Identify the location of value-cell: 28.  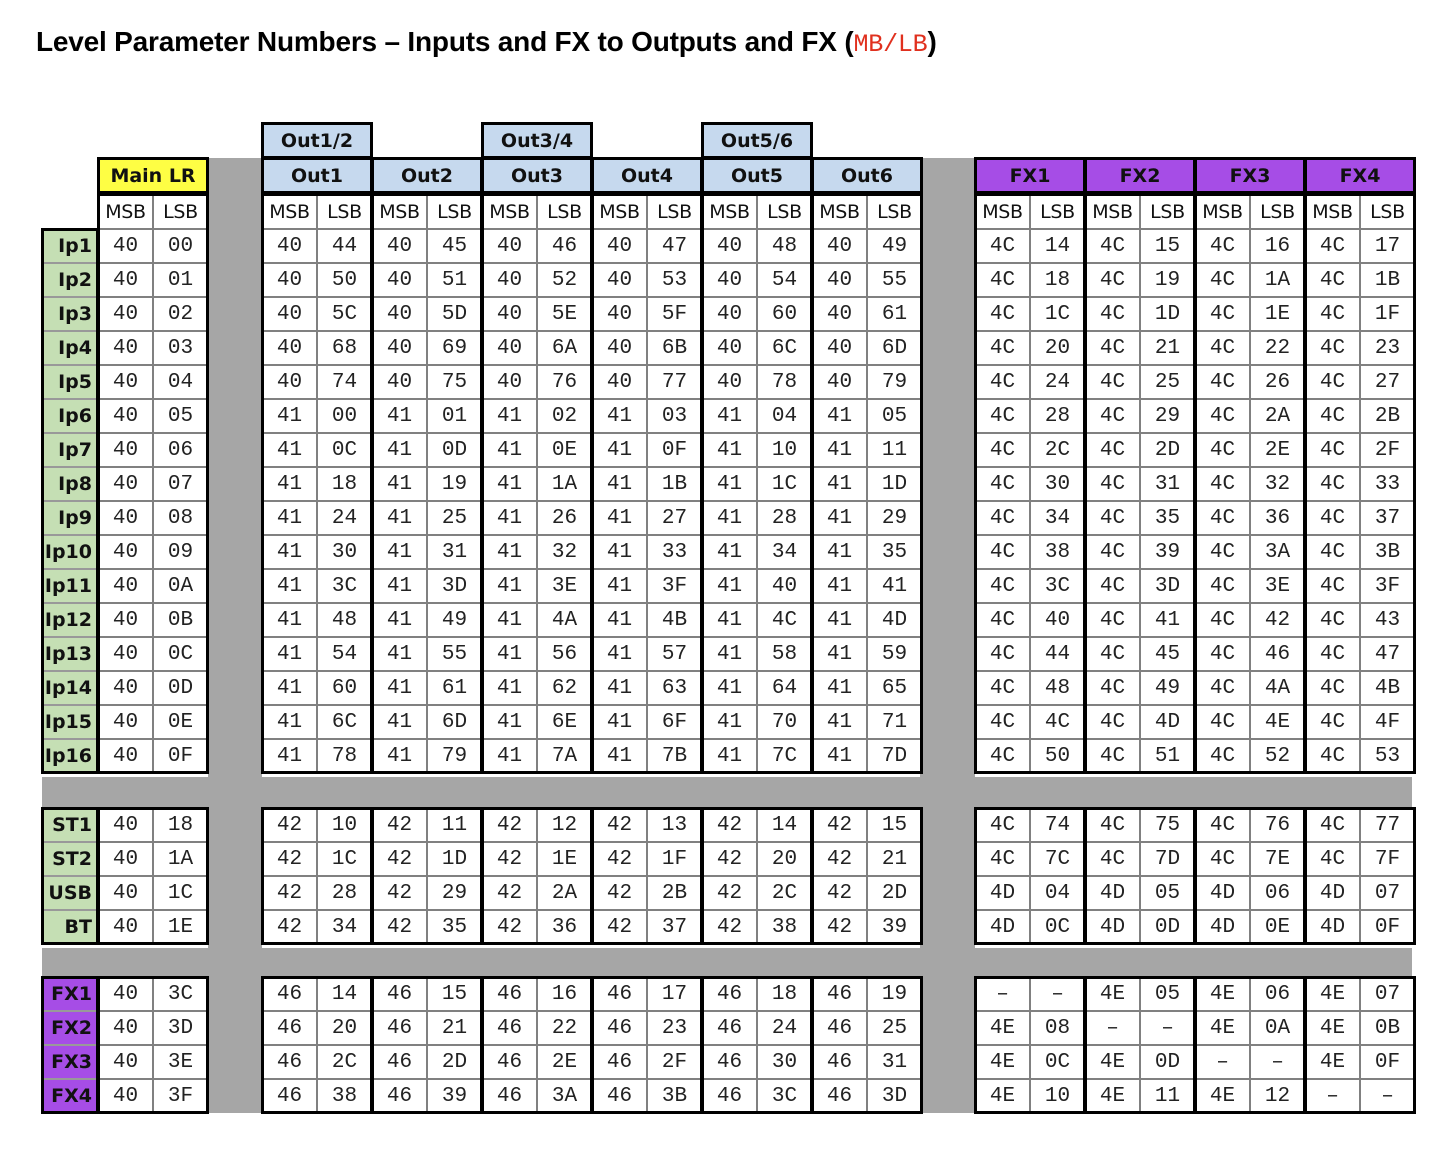
(784, 518).